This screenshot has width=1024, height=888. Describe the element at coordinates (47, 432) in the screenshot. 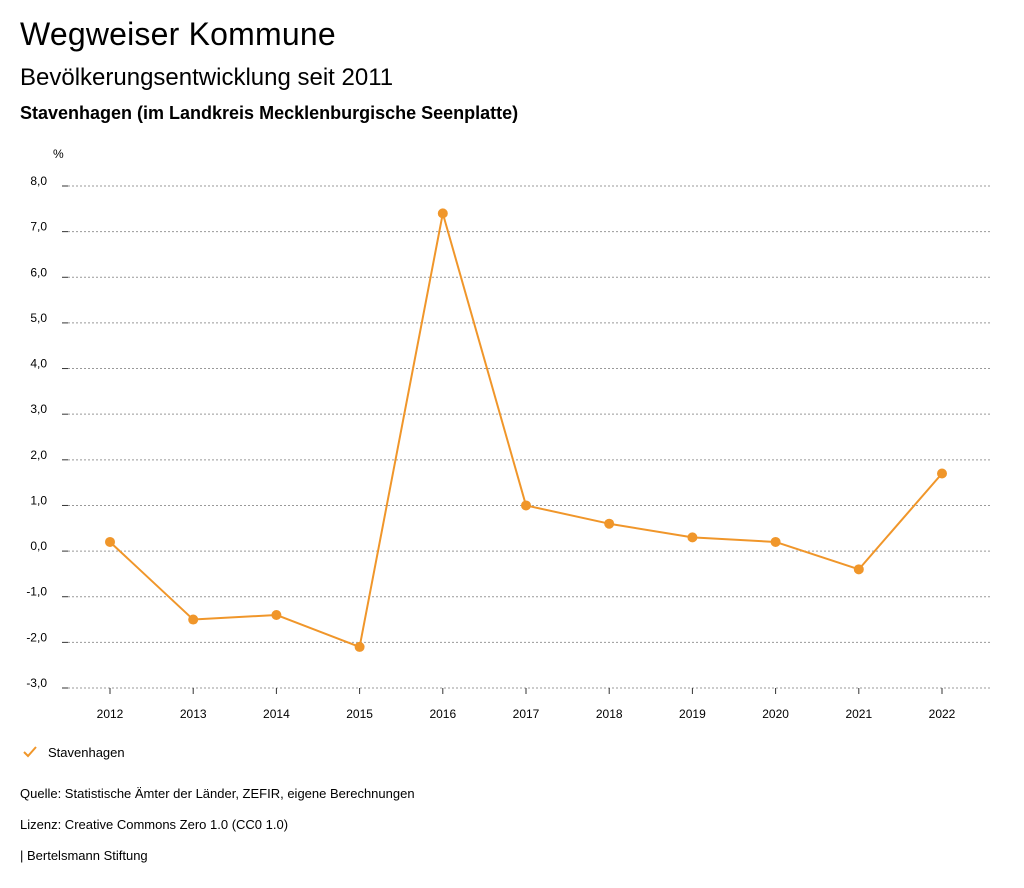

I see `y-axis: 8,0 7,0 6,0 5,0 4,0 3,0 2,0 1,0 0,0 -1,0 -2,0 -3,0` at that location.